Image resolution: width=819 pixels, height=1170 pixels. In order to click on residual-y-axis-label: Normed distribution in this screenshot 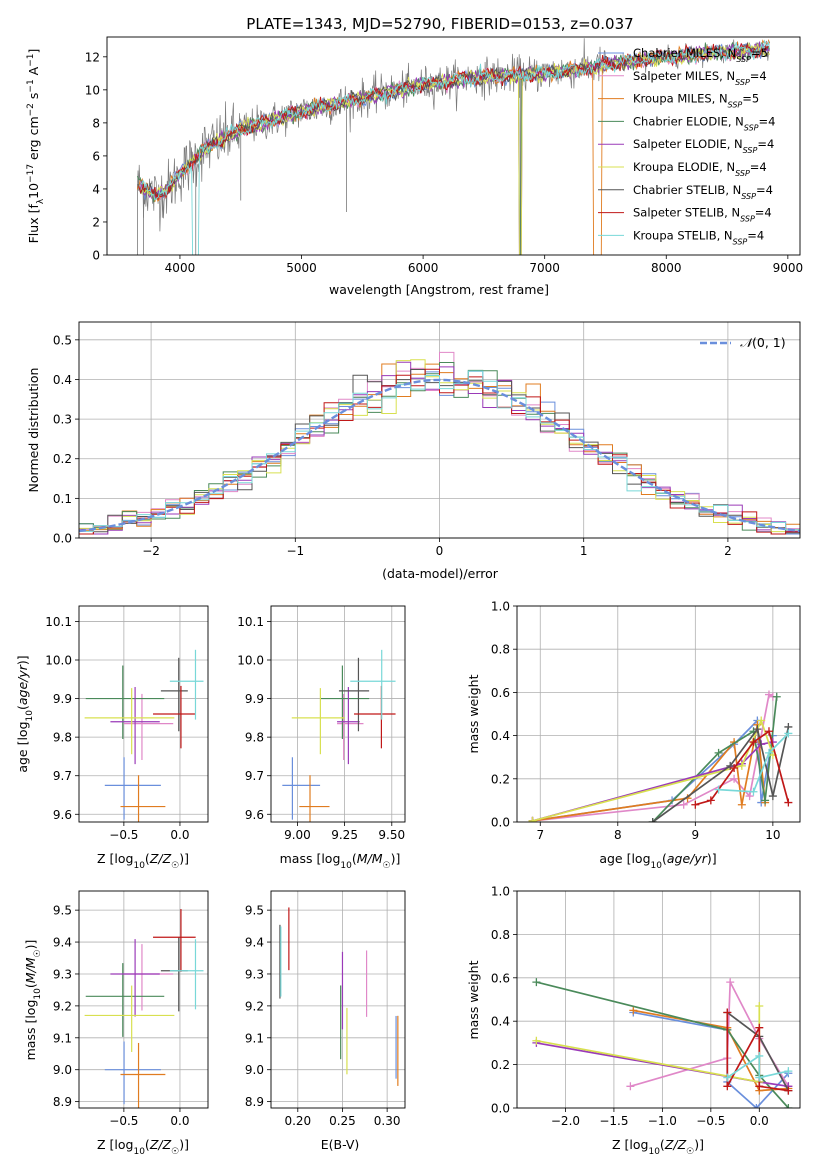, I will do `click(33, 430)`.